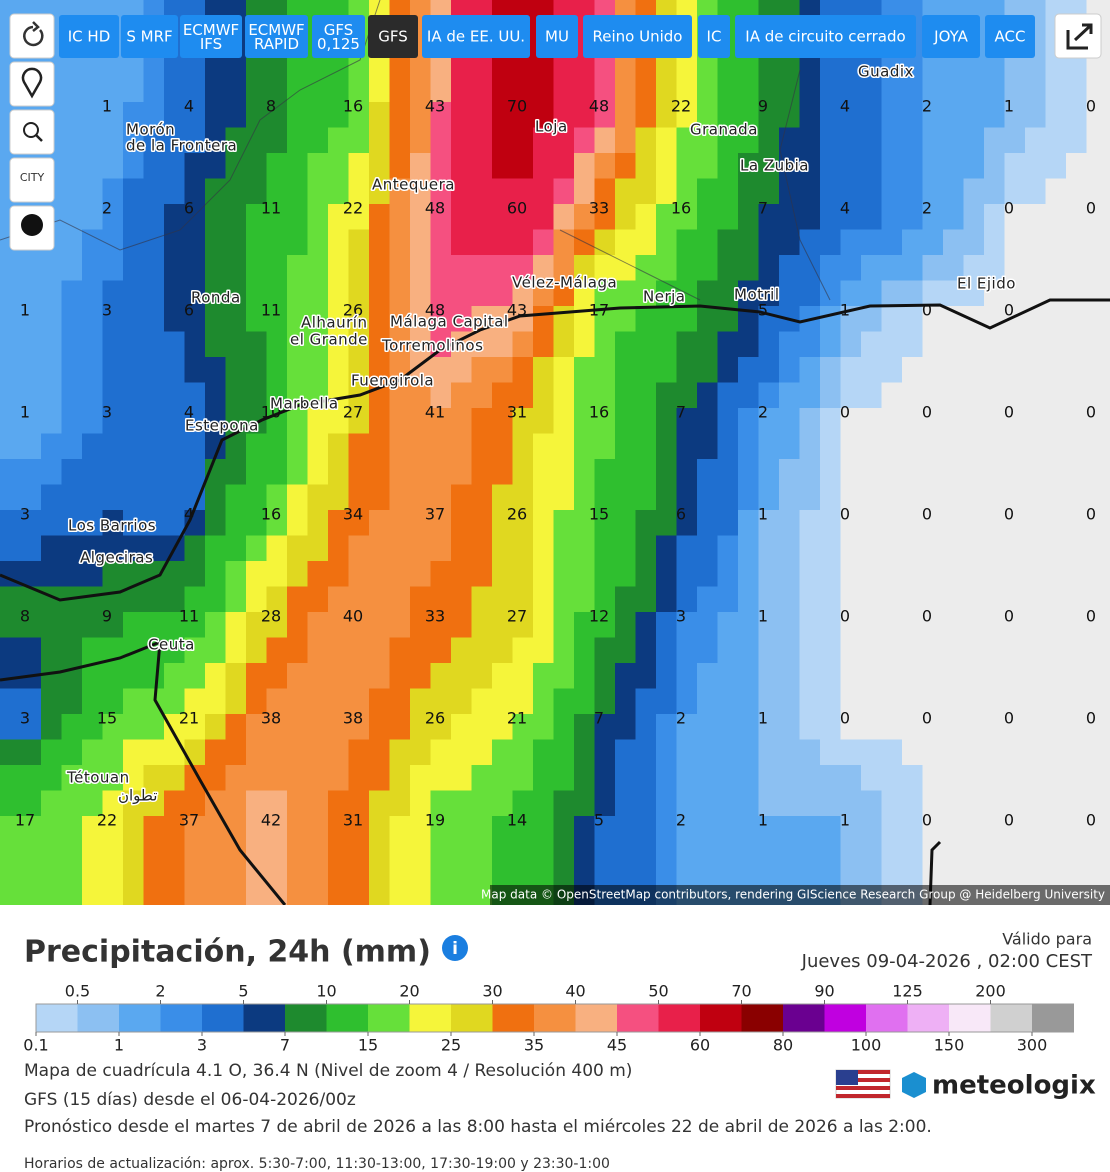 This screenshot has height=1172, width=1110. I want to click on zoom-button, so click(32, 132).